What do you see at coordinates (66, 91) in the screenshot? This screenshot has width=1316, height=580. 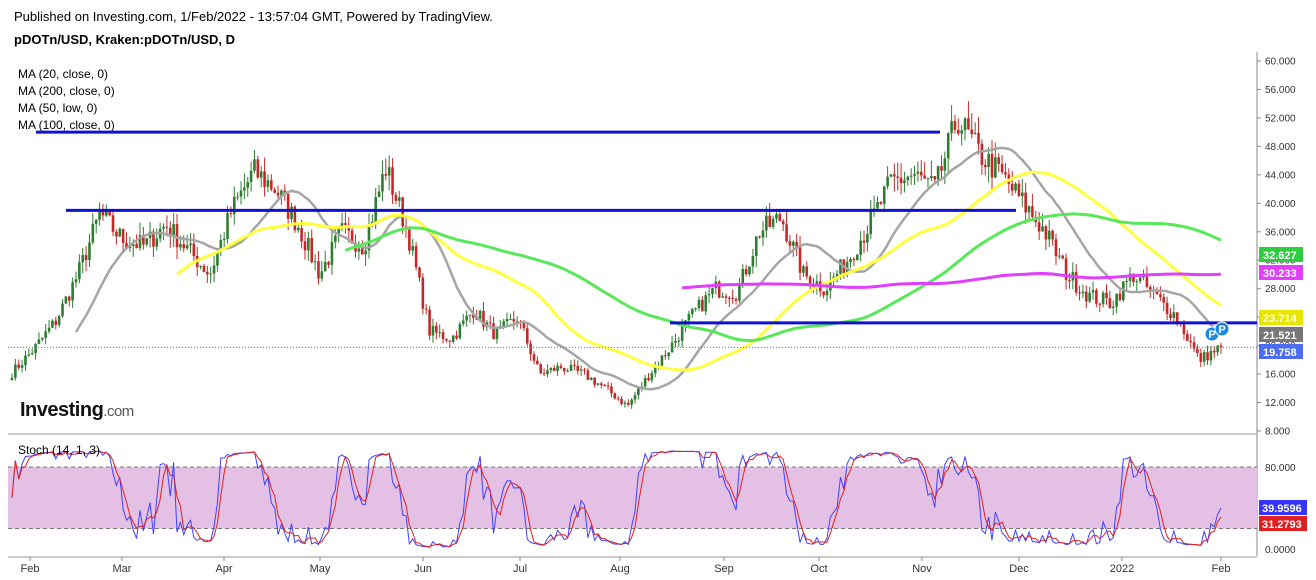 I see `legend-ma200: MA (200, close, 0)` at bounding box center [66, 91].